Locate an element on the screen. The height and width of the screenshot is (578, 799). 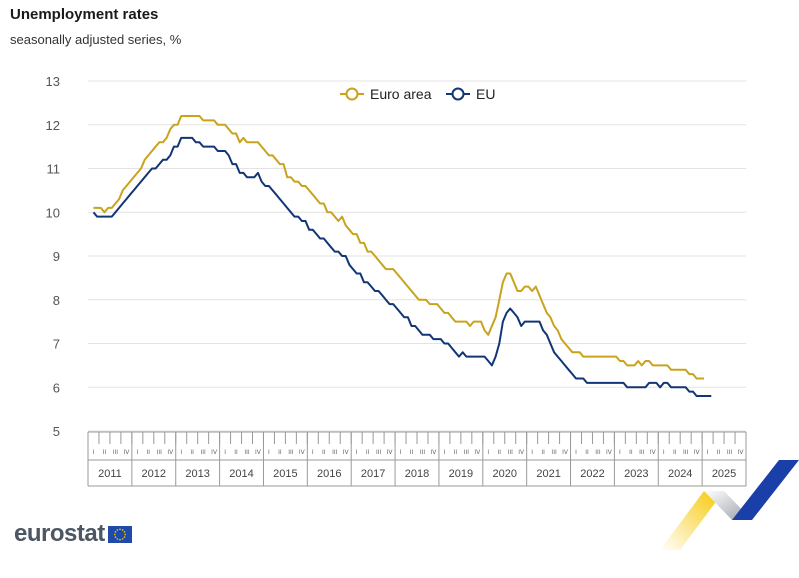
year-label: 2012 is located at coordinates (154, 474).